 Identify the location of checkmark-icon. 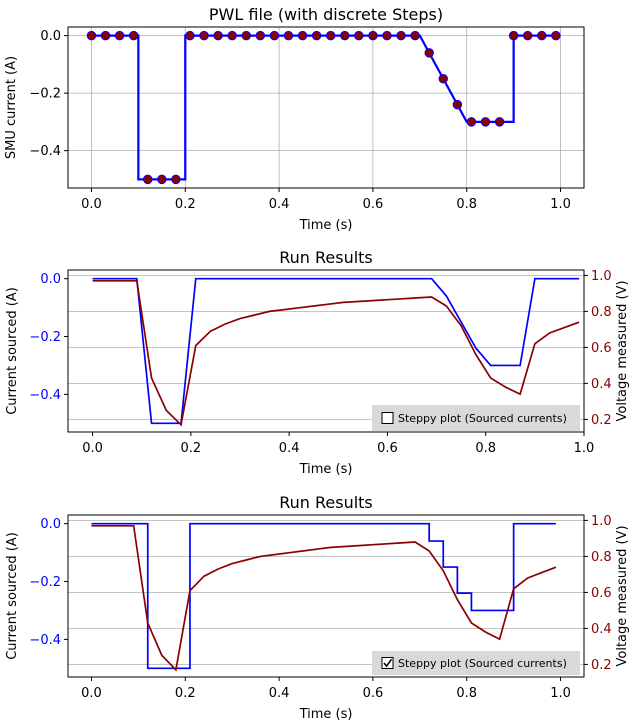
(388, 663).